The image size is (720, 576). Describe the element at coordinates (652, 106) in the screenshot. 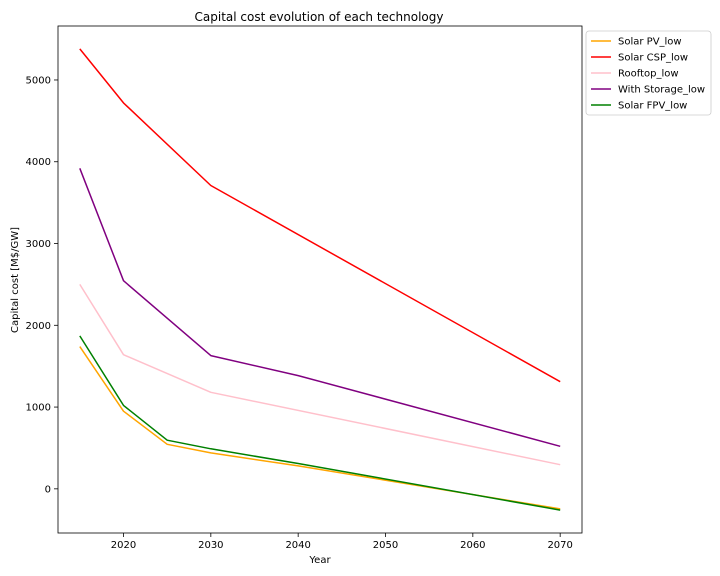

I see `legend-label: Solar FPV_low` at that location.